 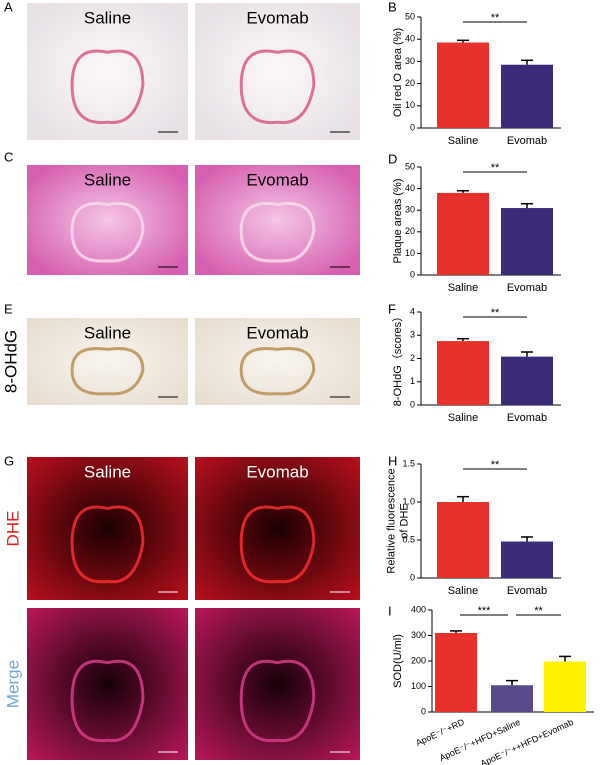 What do you see at coordinates (392, 158) in the screenshot?
I see `panel-letter: D` at bounding box center [392, 158].